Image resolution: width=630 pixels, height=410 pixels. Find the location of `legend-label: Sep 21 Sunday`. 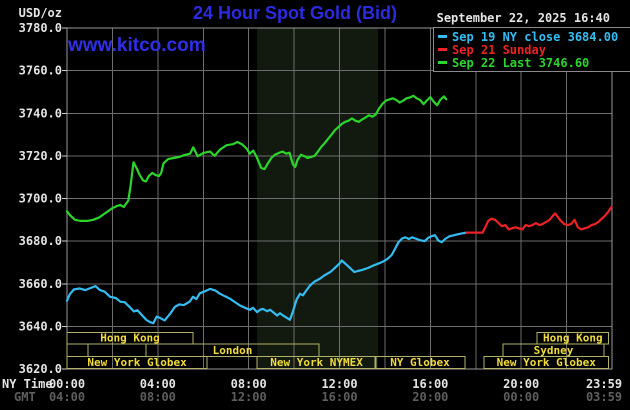

legend-label: Sep 21 Sunday is located at coordinates (499, 49).